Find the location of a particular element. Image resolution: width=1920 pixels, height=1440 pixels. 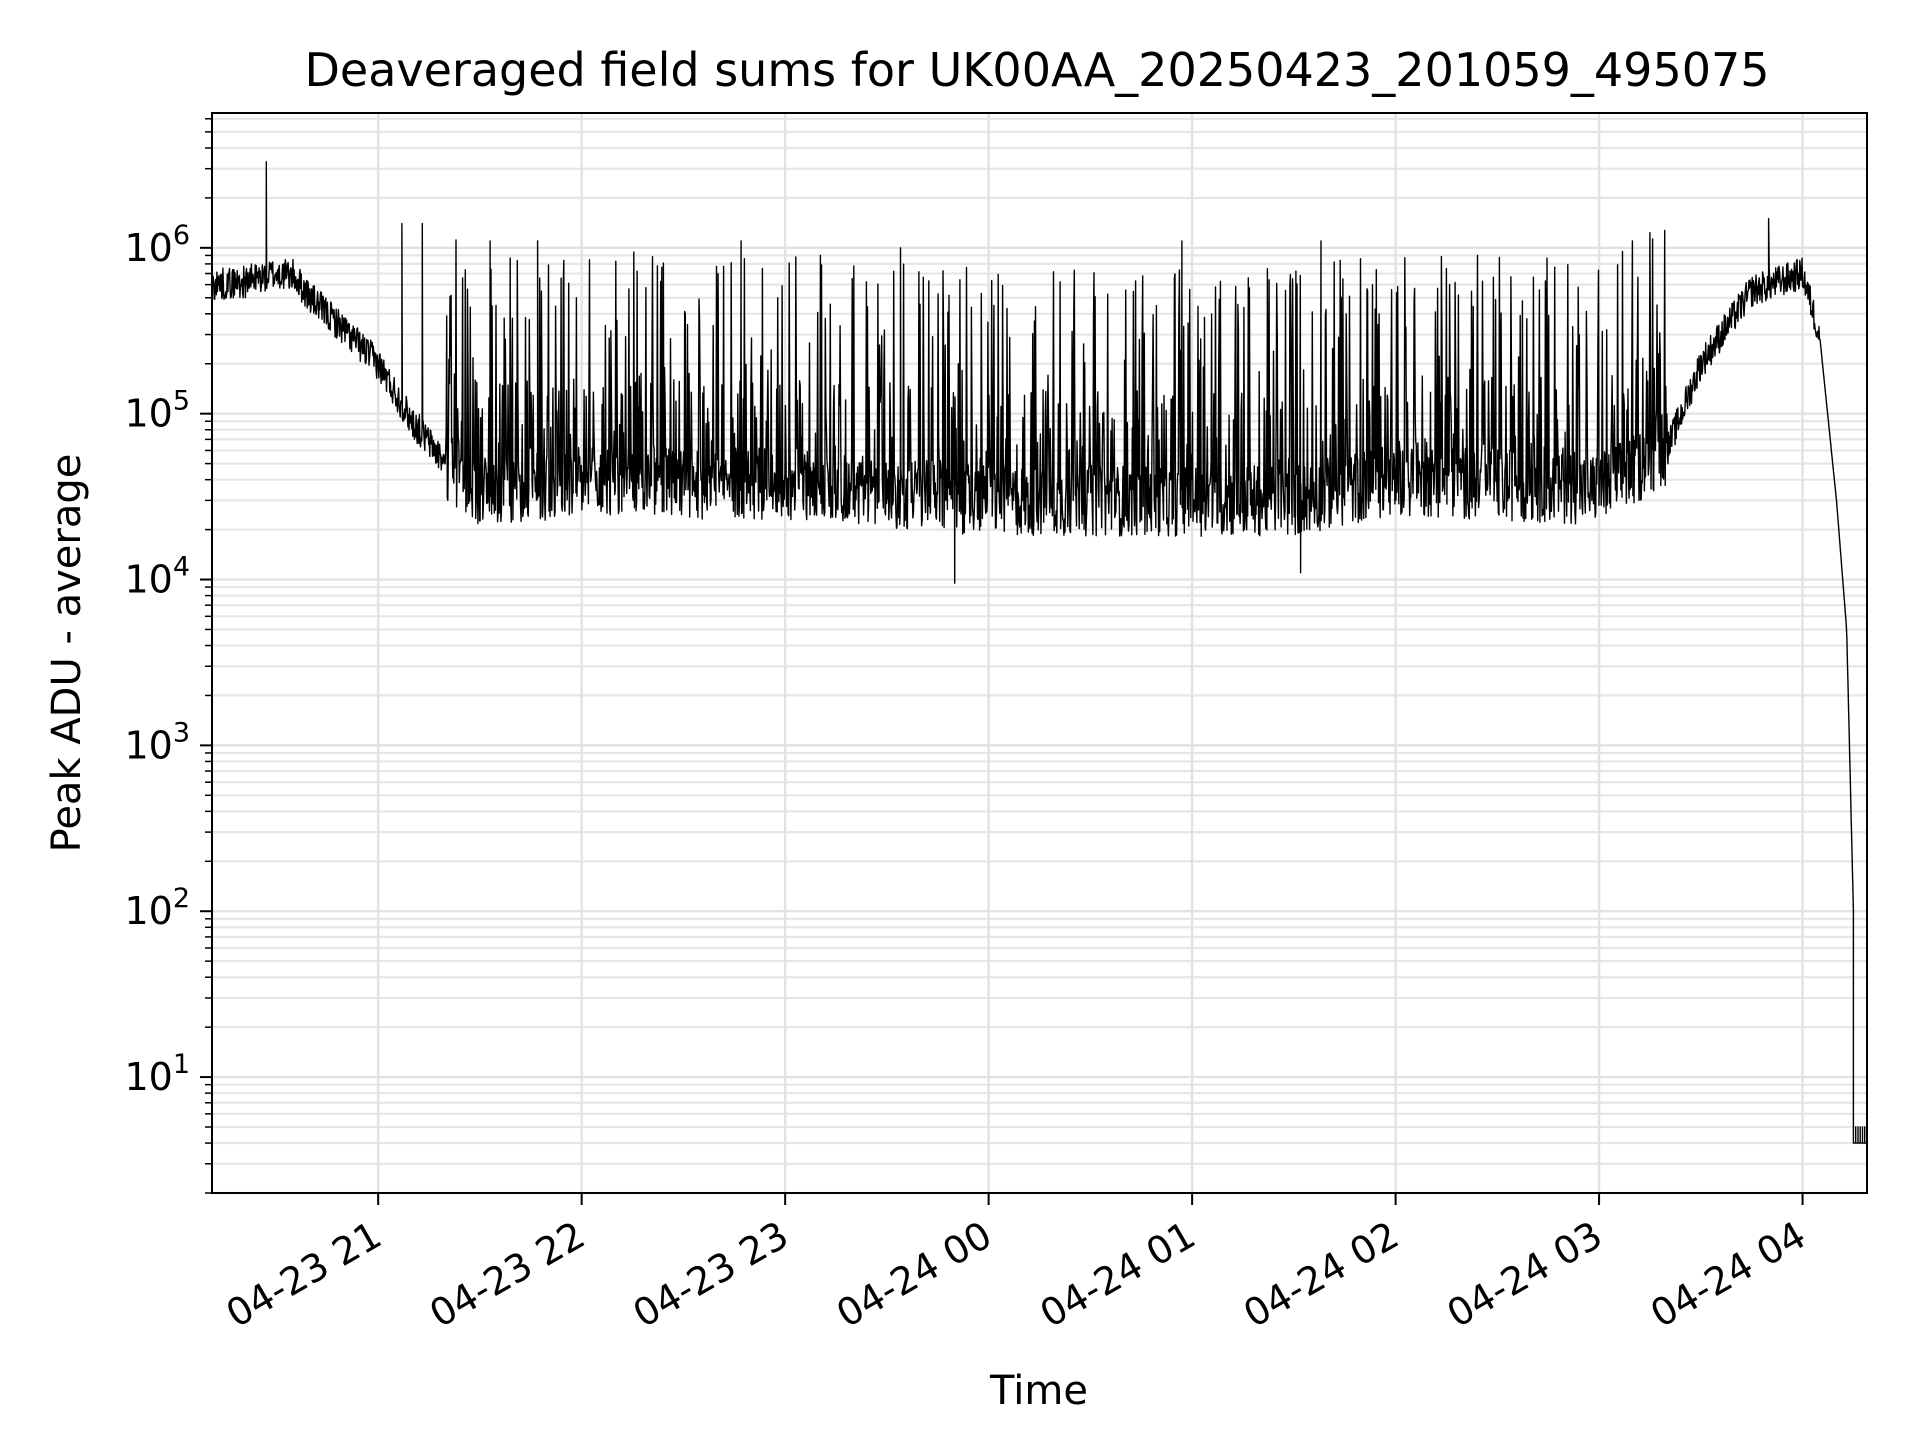

y-tick-label: 10³ is located at coordinates (157, 742).